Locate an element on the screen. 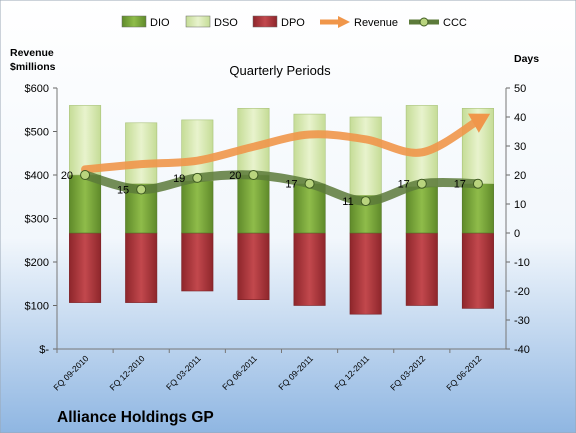 This screenshot has width=576, height=433. legend-swatch-ccc-dot is located at coordinates (424, 22).